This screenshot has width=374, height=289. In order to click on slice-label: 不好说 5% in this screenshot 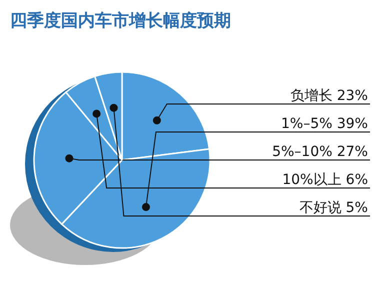, I will do `click(333, 208)`.